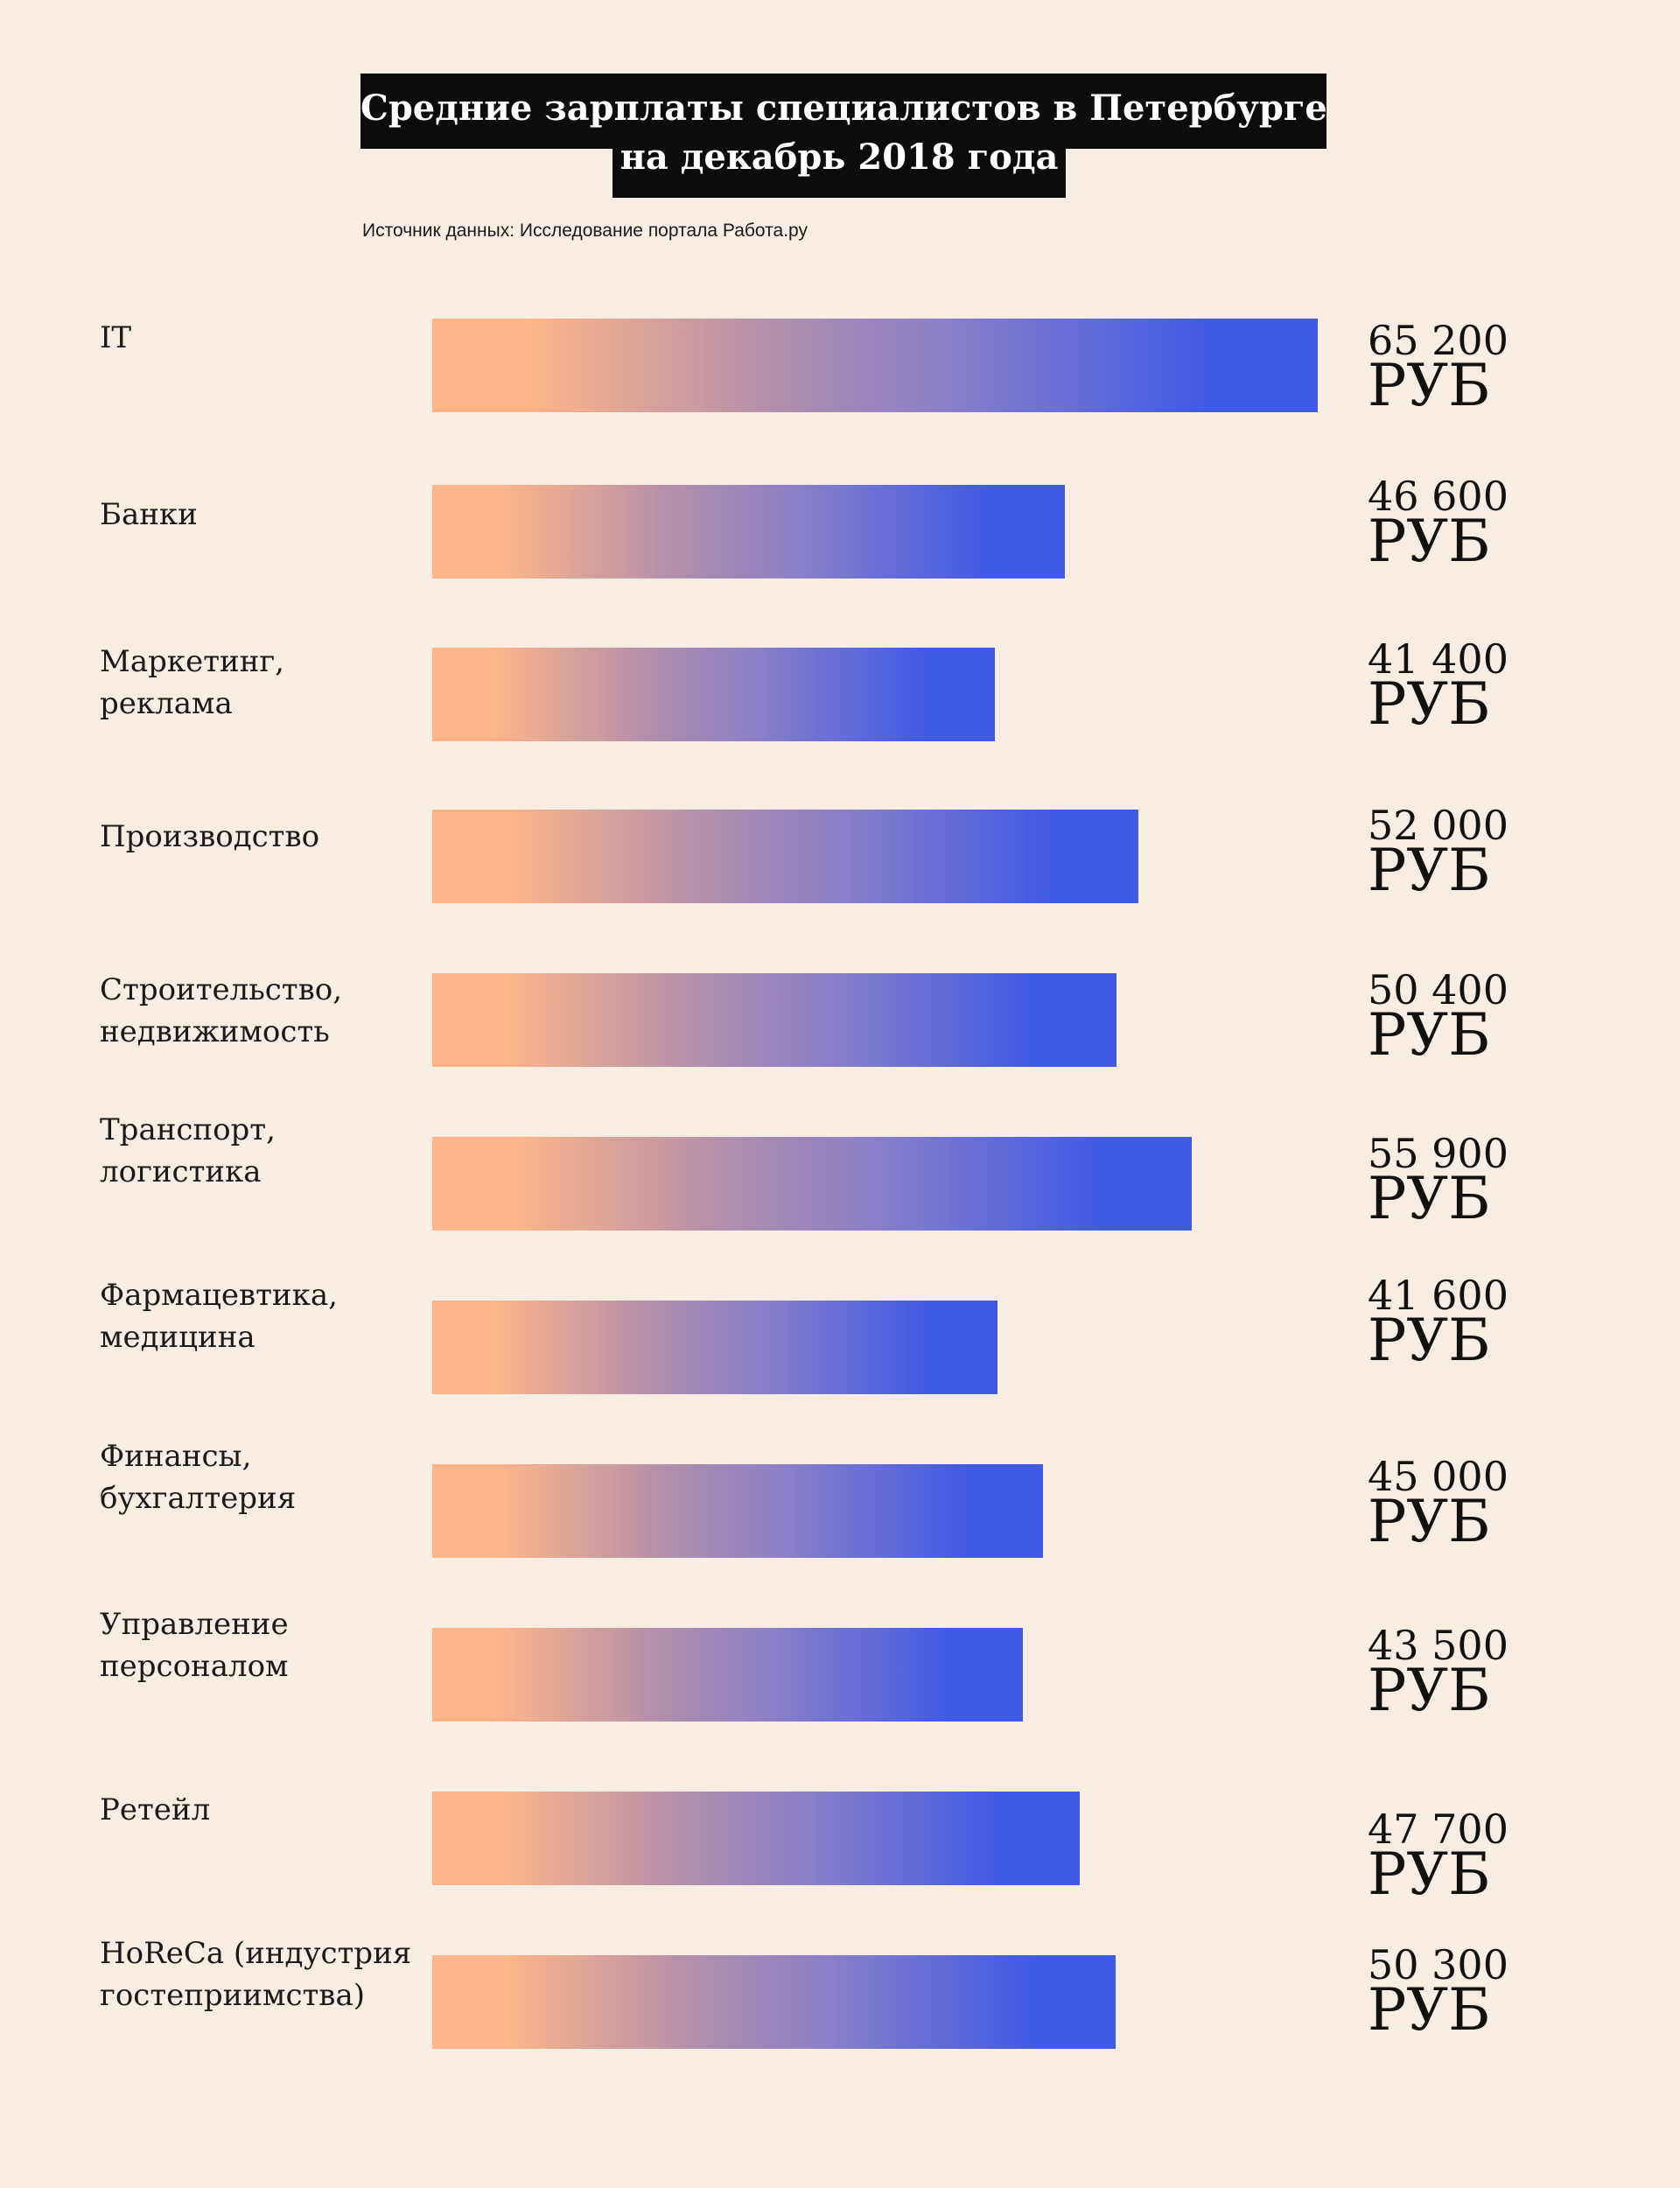  Describe the element at coordinates (194, 1645) in the screenshot. I see `category-label: Управление персоналом` at that location.